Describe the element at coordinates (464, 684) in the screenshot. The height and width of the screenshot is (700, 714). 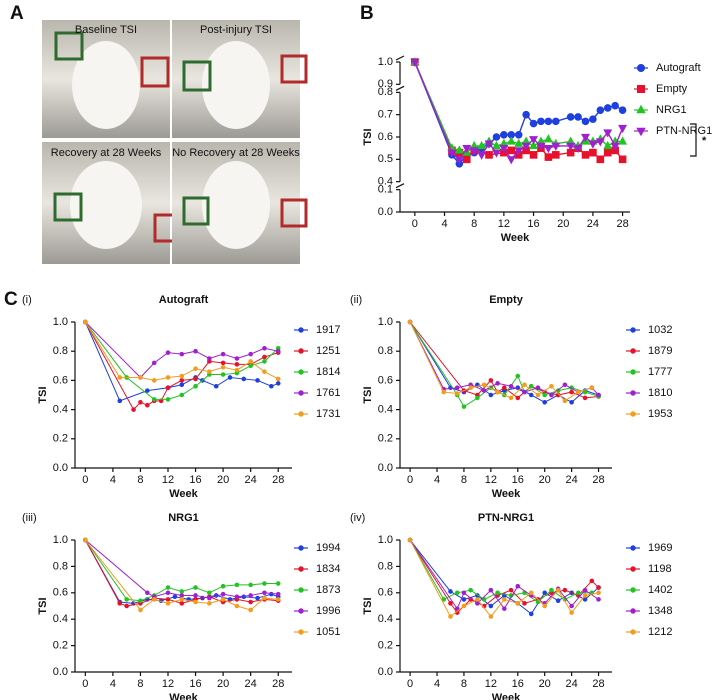
I see `x-tick-label: 8` at that location.